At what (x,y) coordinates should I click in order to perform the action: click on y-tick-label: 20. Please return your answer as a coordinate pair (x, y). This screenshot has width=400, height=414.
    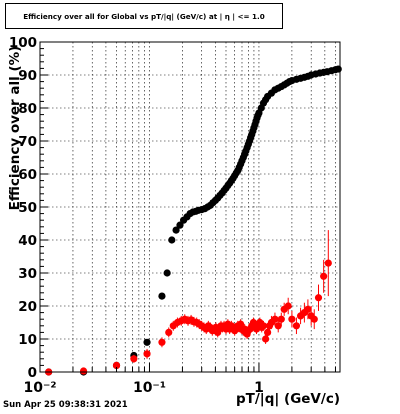
    Looking at the image, I should click on (27, 307).